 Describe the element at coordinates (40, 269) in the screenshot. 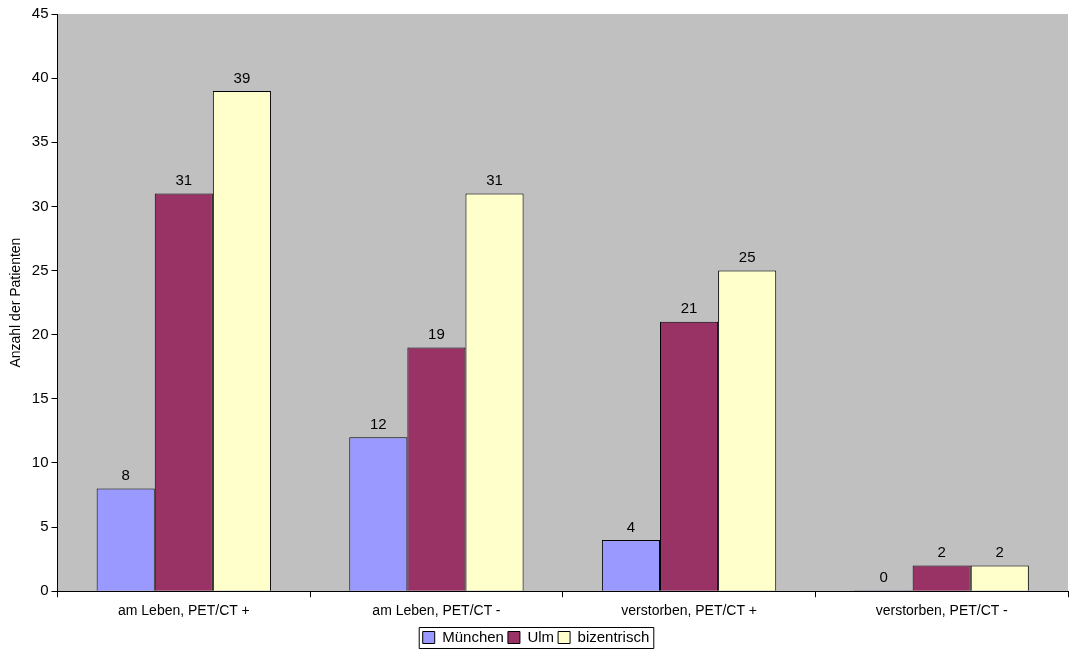

I see `y-tick-label: 25` at that location.